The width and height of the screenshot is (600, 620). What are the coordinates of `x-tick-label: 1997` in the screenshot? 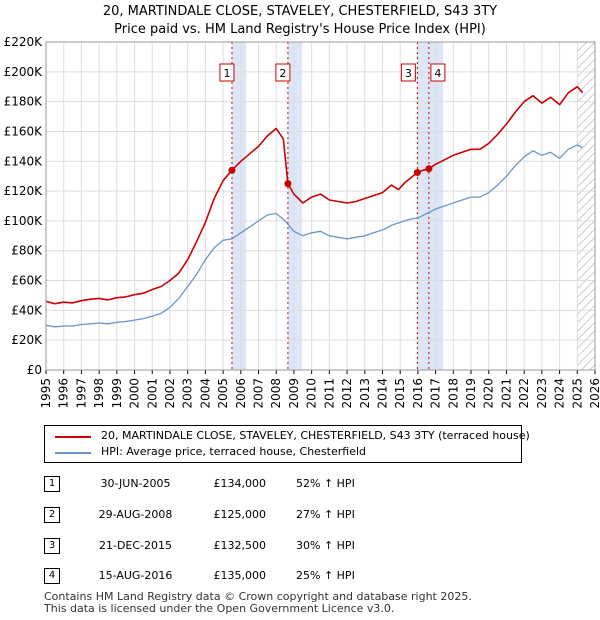 It's located at (81, 393).